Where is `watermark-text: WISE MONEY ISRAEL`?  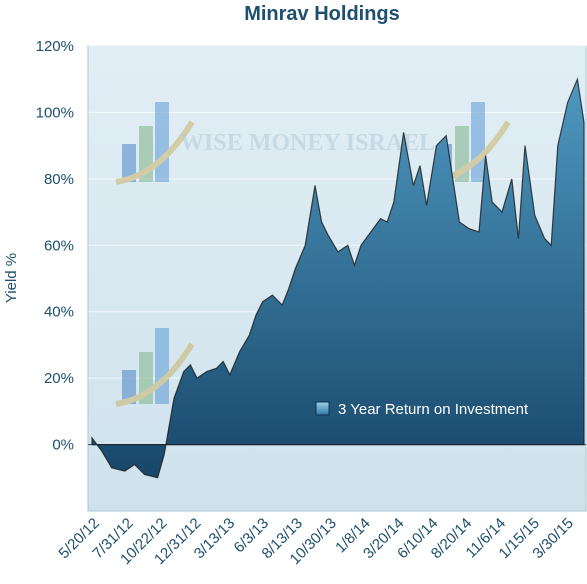
watermark-text: WISE MONEY ISRAEL is located at coordinates (307, 143).